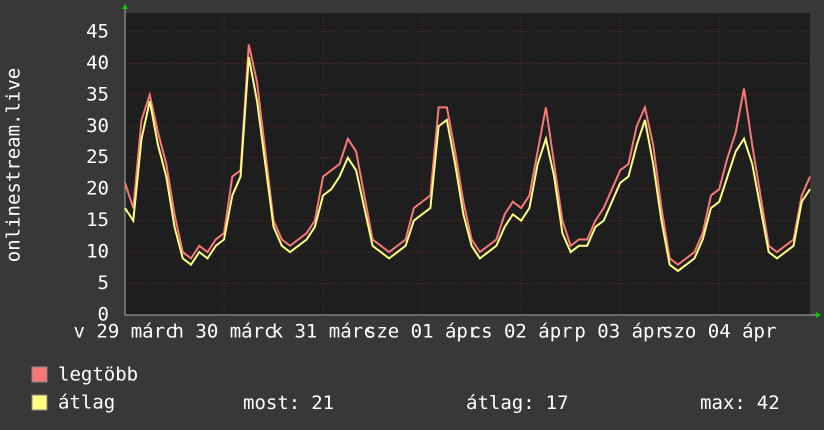 Image resolution: width=824 pixels, height=430 pixels. Describe the element at coordinates (97, 126) in the screenshot. I see `y-tick-label: 30` at that location.